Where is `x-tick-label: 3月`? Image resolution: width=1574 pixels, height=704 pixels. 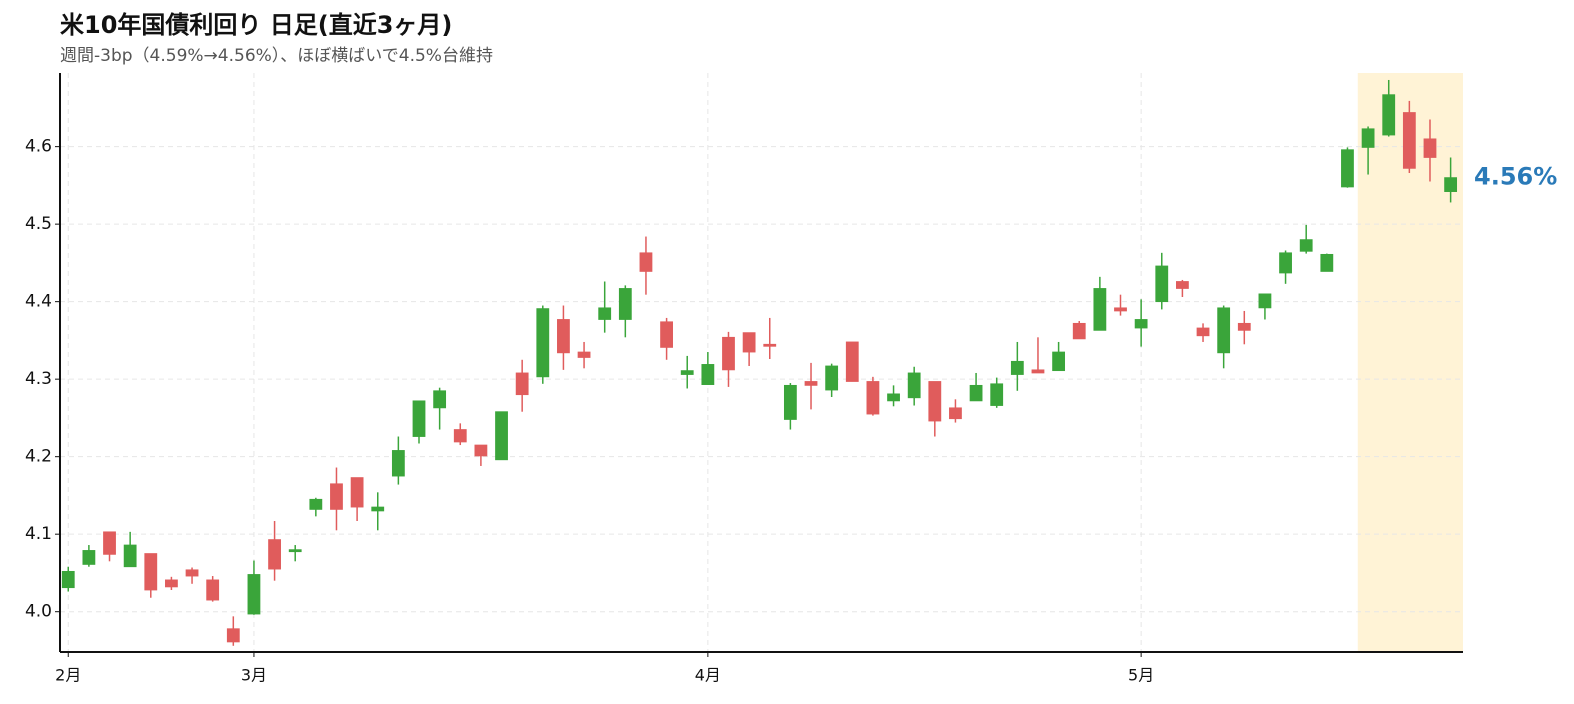 x-tick-label: 3月 is located at coordinates (254, 675).